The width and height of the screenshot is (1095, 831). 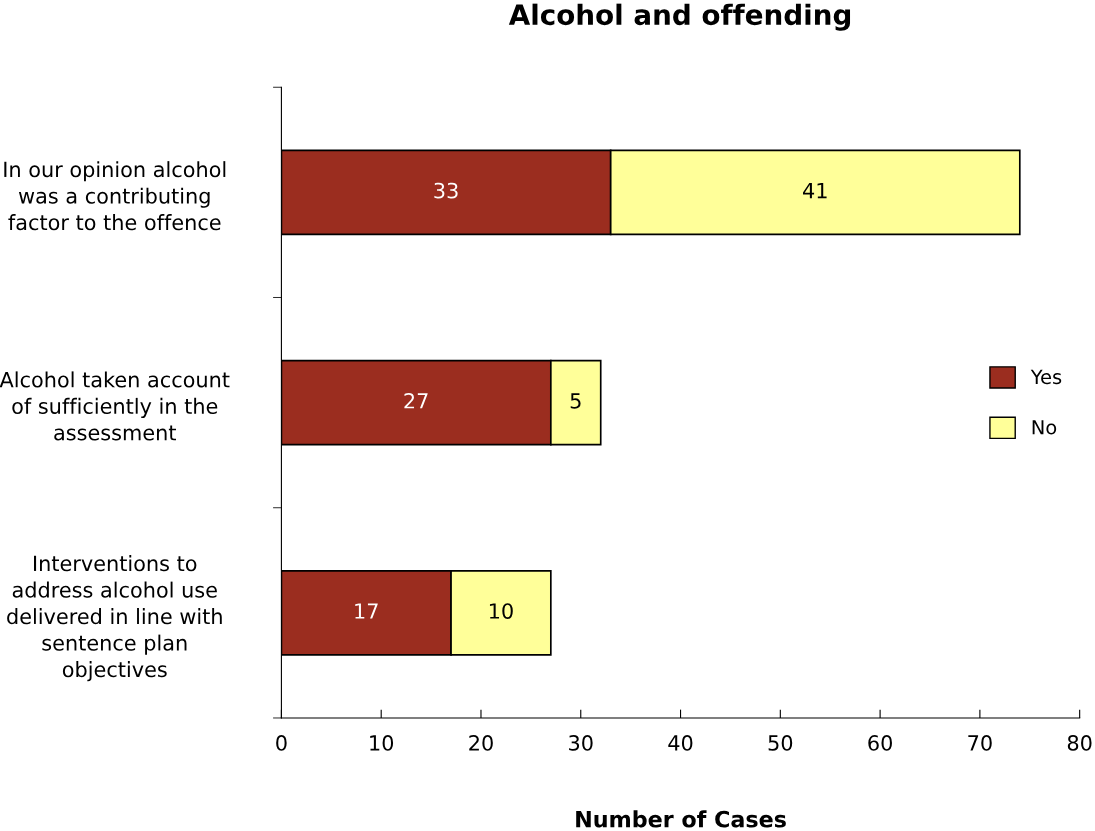 What do you see at coordinates (980, 743) in the screenshot?
I see `x-tick-label: 70` at bounding box center [980, 743].